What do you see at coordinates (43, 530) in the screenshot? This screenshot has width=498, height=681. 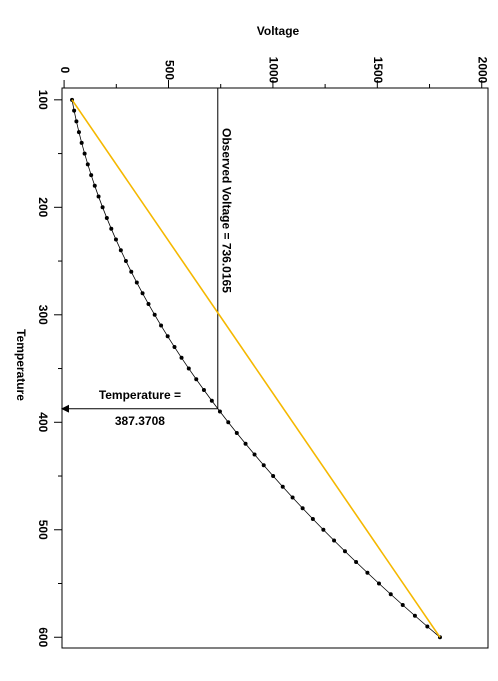 I see `y-tick-label: 500` at bounding box center [43, 530].